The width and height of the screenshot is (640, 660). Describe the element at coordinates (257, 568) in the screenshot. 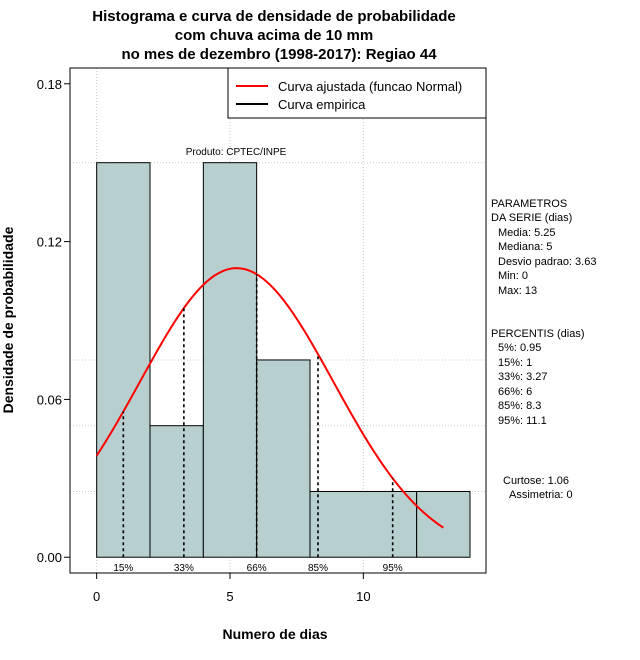

I see `percentile-label-2: 66%` at that location.